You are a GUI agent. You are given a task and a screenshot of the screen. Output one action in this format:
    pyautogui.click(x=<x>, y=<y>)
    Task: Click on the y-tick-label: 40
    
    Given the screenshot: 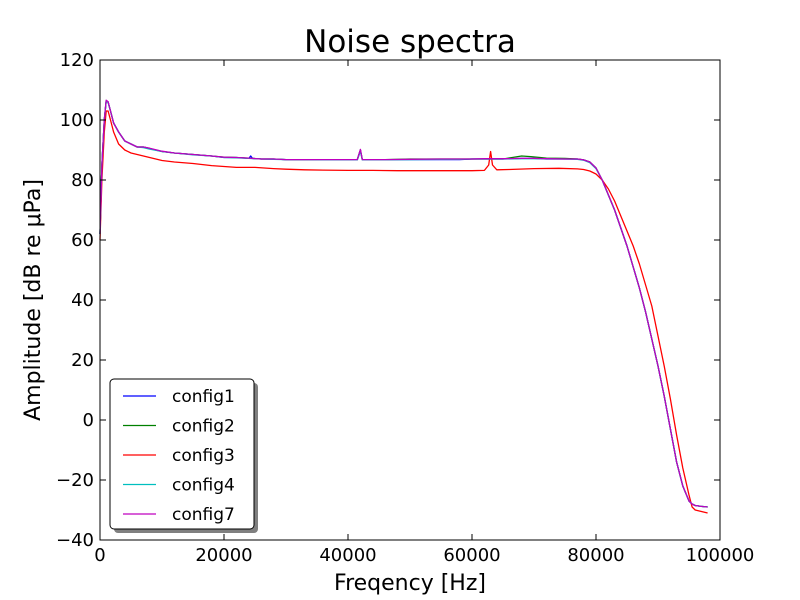 What is the action you would take?
    pyautogui.click(x=82, y=300)
    